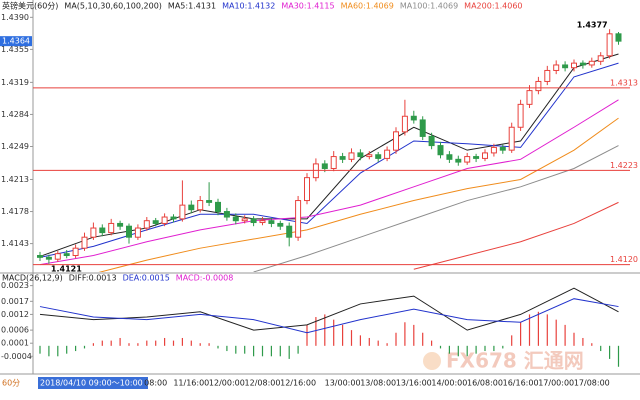 This screenshot has height=400, width=640. Describe the element at coordinates (449, 383) in the screenshot. I see `x-tick-label: 14/00:00` at that location.